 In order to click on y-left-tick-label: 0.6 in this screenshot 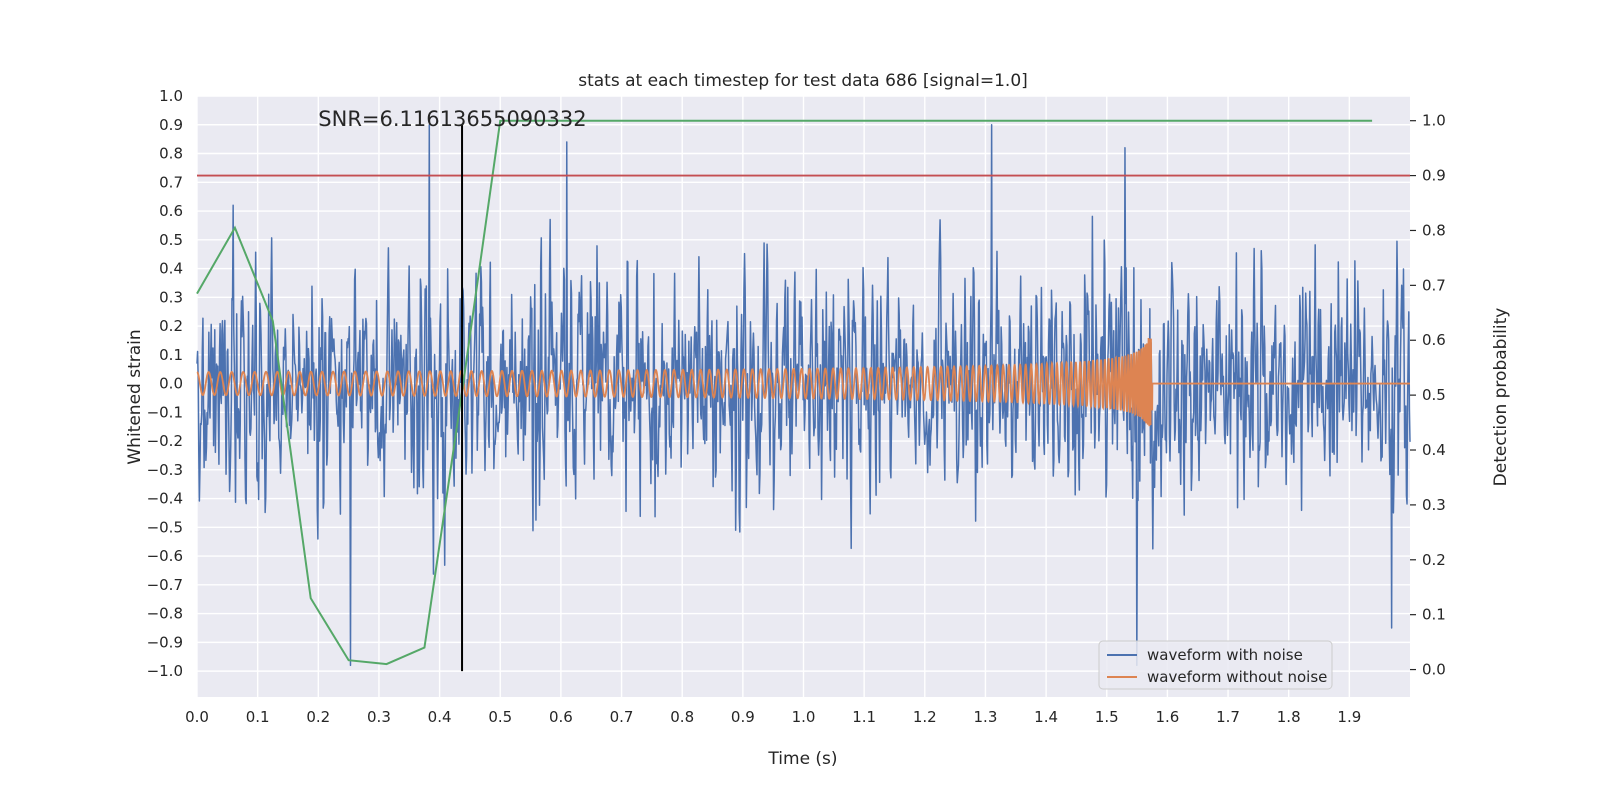, I will do `click(171, 211)`.